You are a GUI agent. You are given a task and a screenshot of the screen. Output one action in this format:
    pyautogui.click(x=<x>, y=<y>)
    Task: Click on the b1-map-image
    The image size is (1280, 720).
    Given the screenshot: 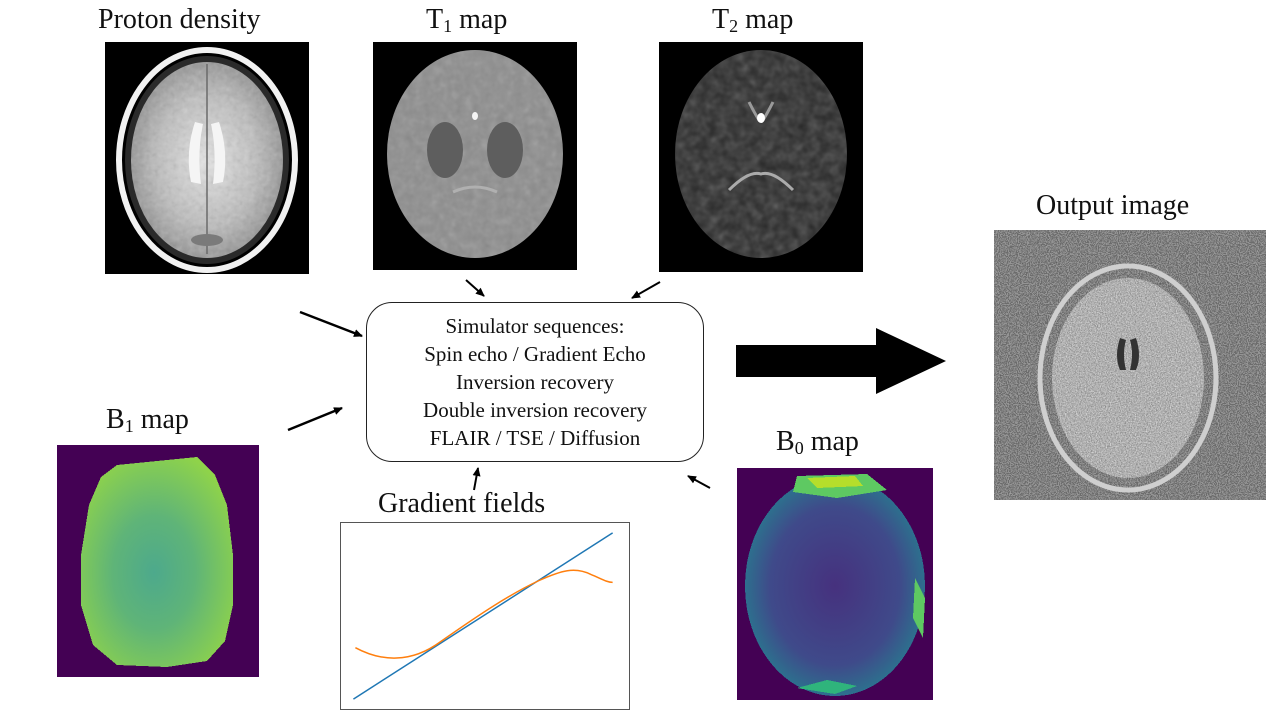 What is the action you would take?
    pyautogui.click(x=158, y=561)
    